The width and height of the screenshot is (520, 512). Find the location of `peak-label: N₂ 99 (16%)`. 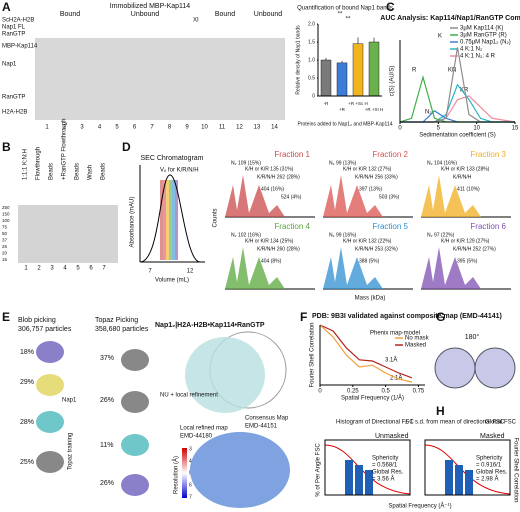

peak-label: N₂ 99 (16%) is located at coordinates (343, 235).